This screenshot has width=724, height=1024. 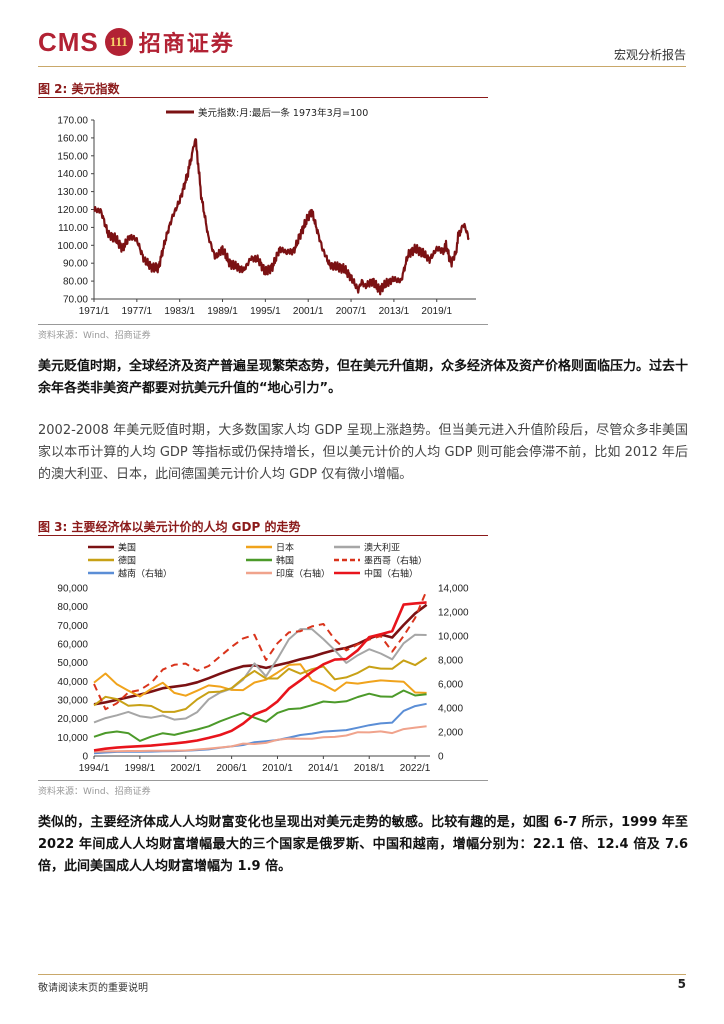 What do you see at coordinates (453, 589) in the screenshot?
I see `right-y-tick-label: 14,000` at bounding box center [453, 589].